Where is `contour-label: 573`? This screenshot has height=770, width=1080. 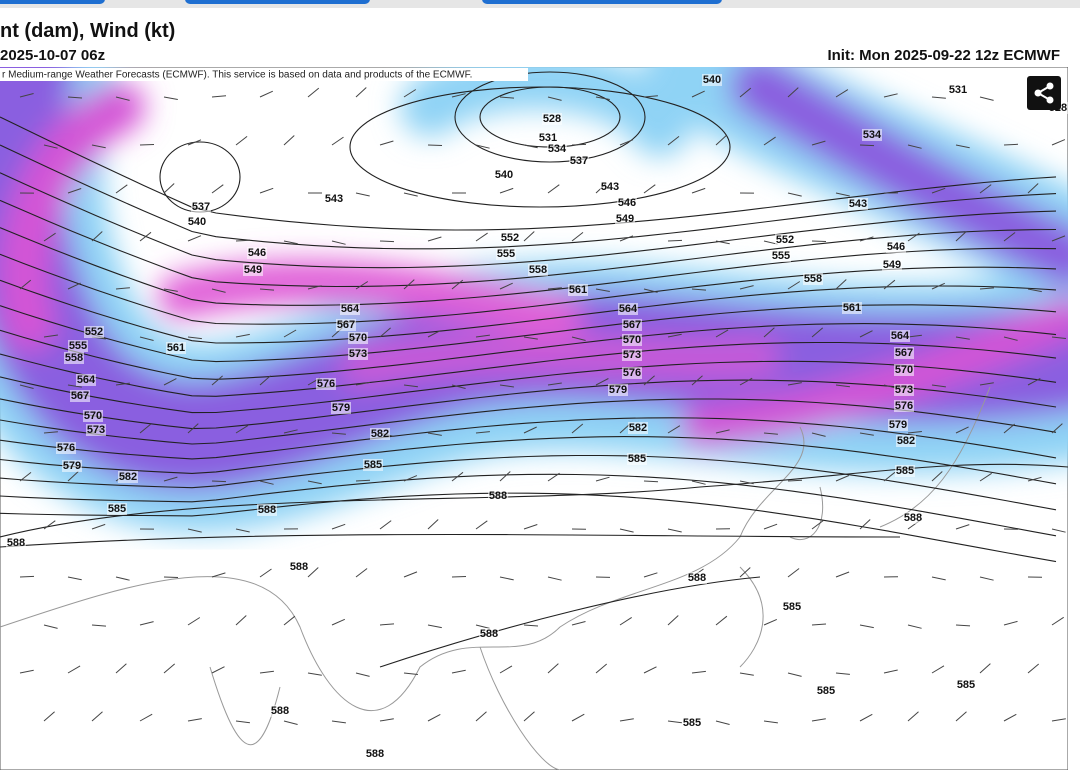
contour-label: 573 is located at coordinates (632, 355).